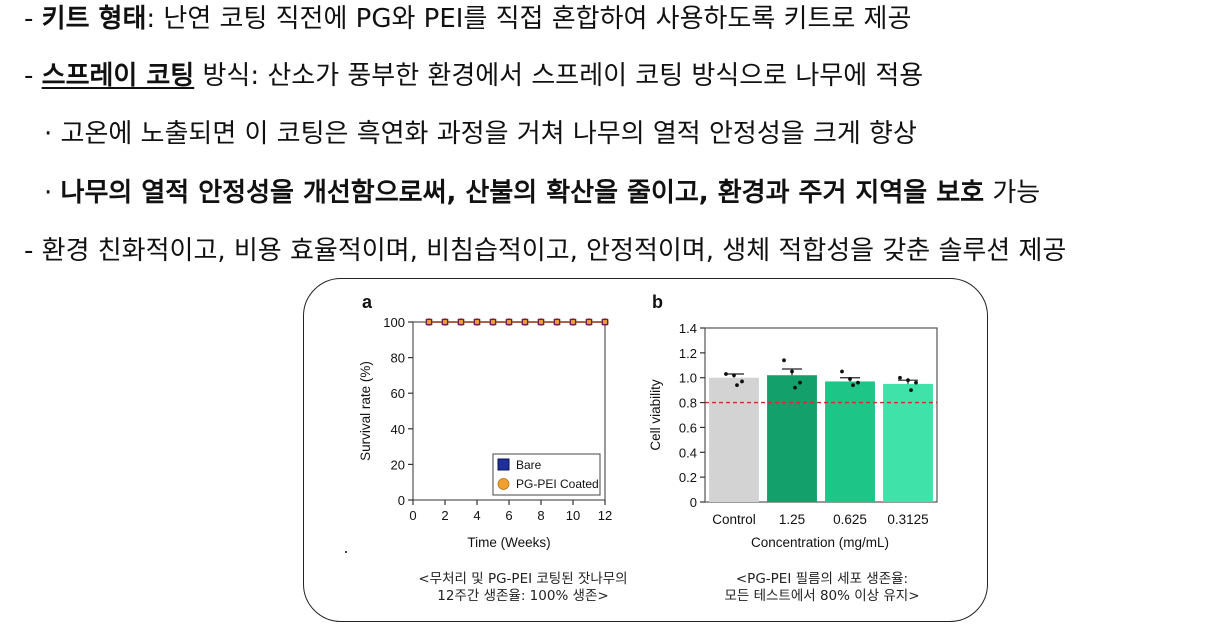 This screenshot has width=1212, height=633. Describe the element at coordinates (655, 415) in the screenshot. I see `y-axis-label-b: Cell viability` at that location.